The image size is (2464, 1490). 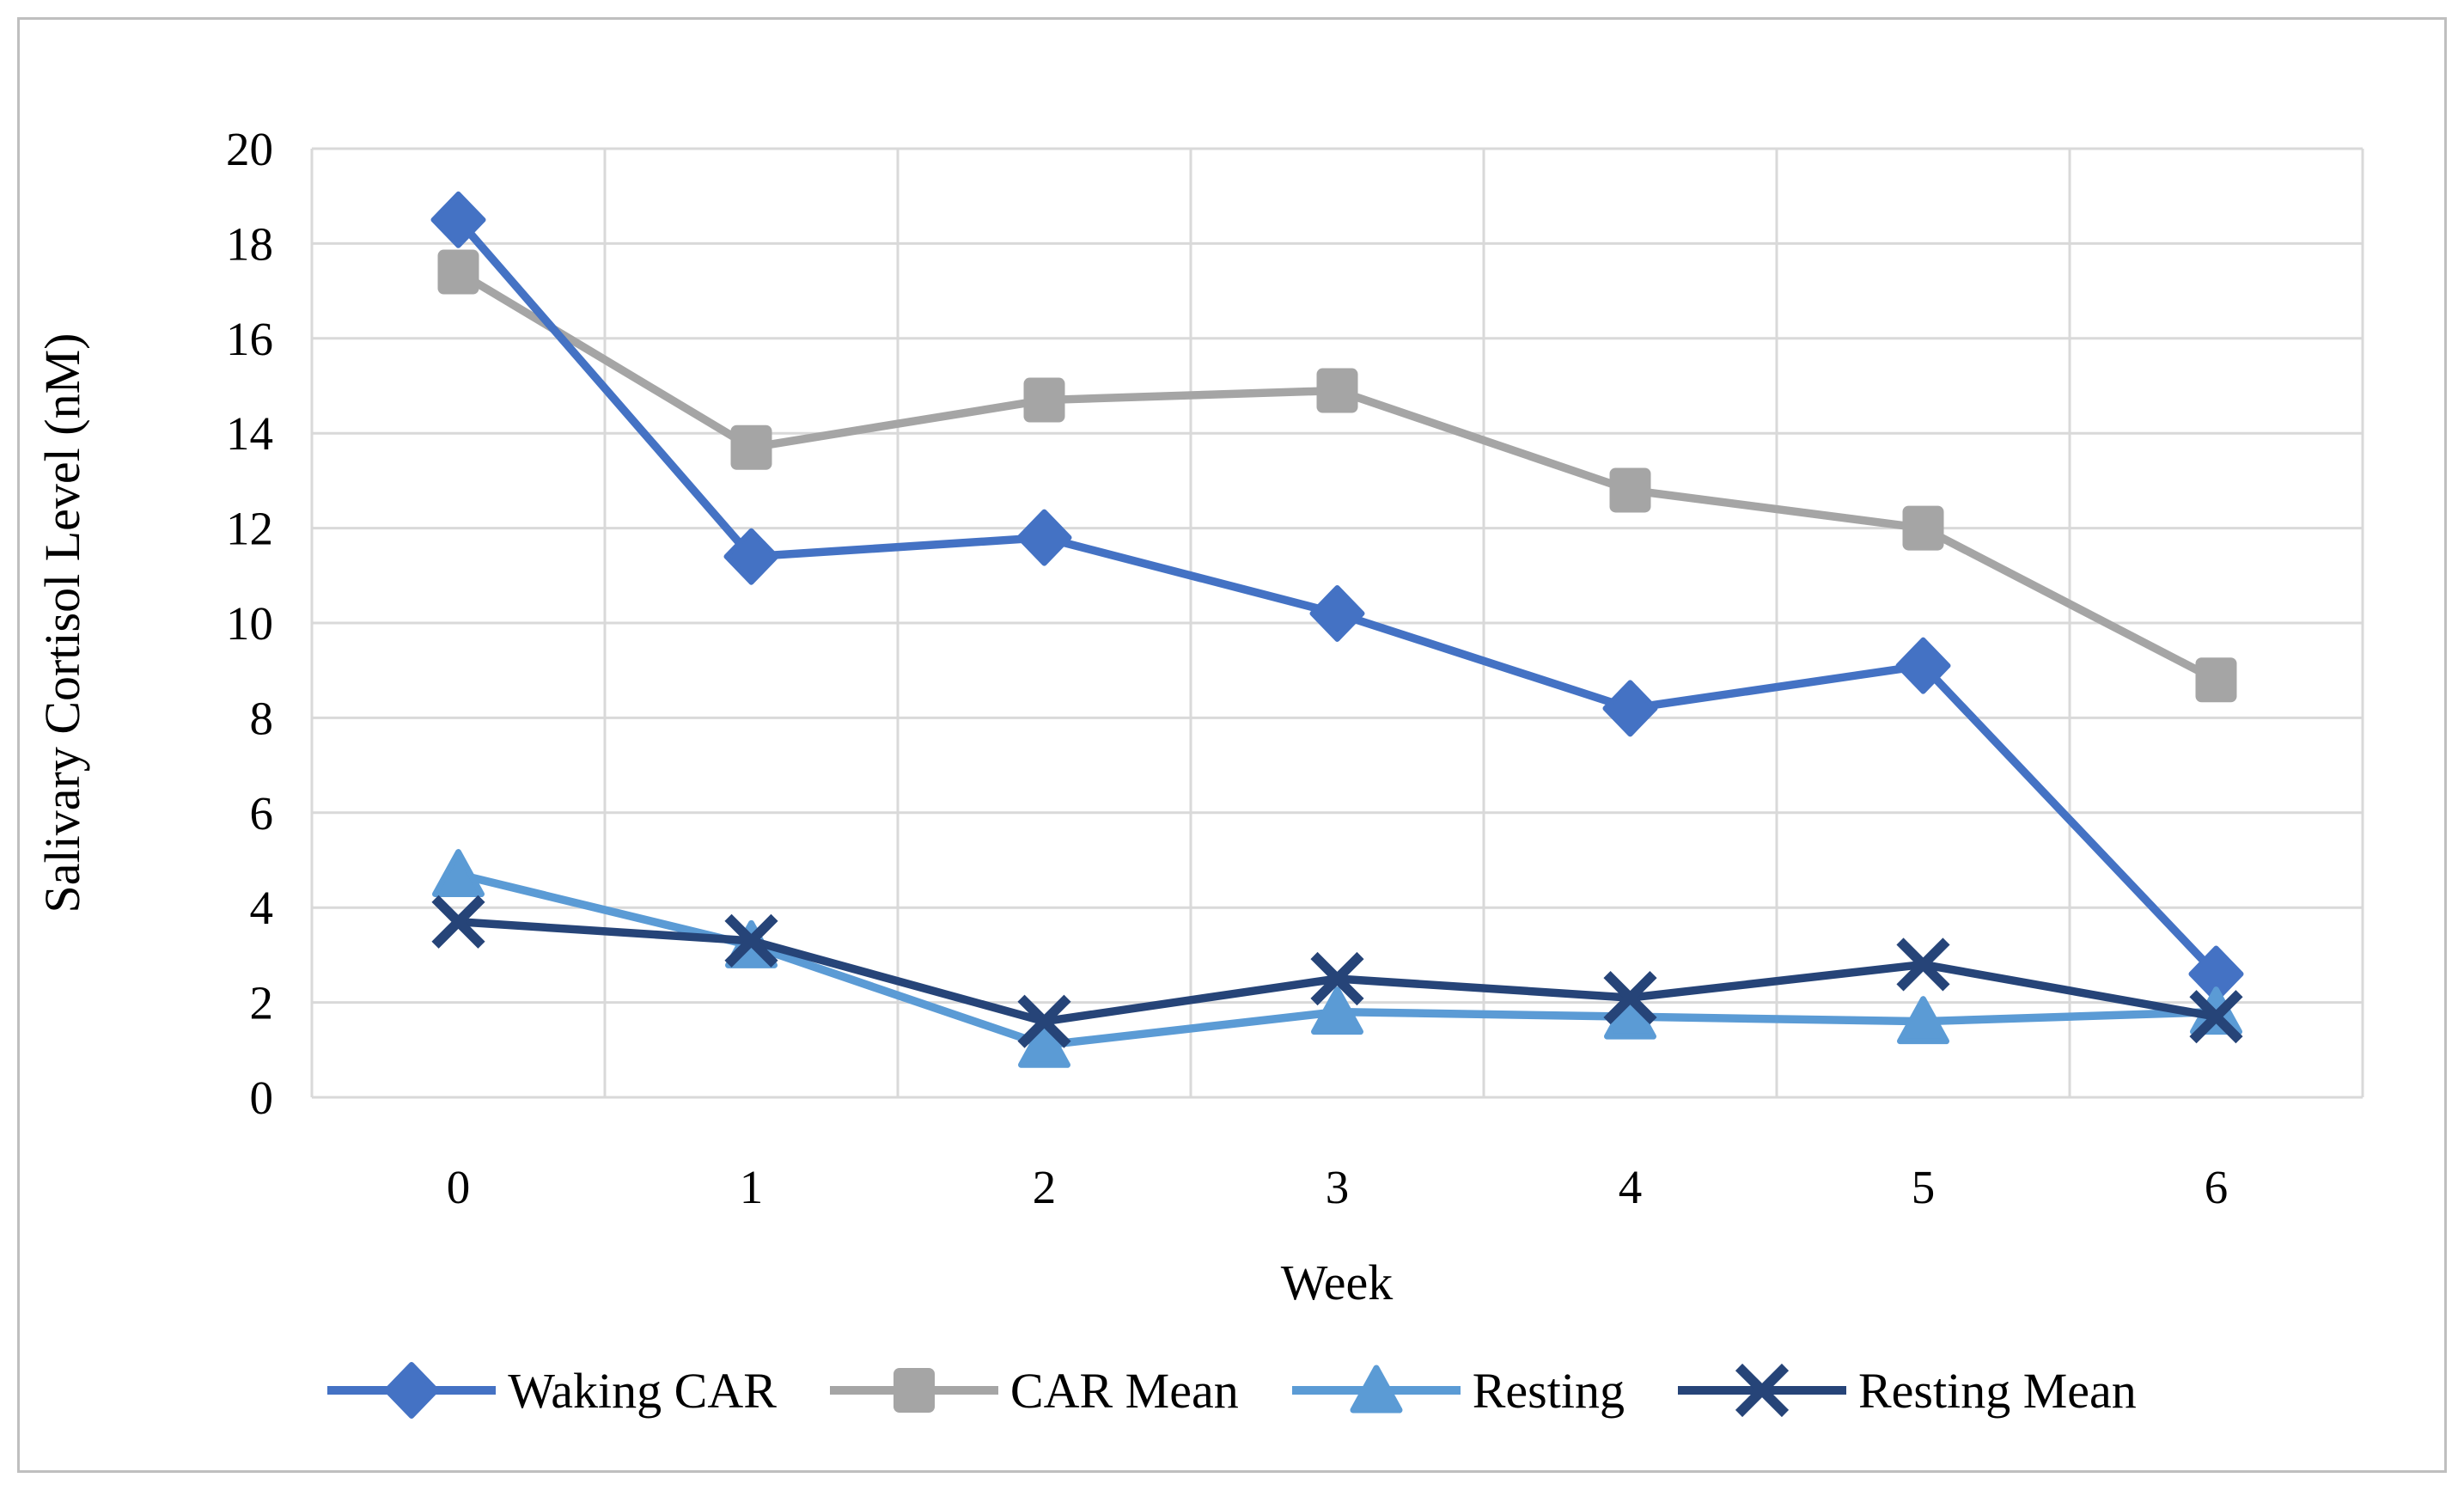 What do you see at coordinates (1124, 1390) in the screenshot?
I see `legend-label: CAR Mean` at bounding box center [1124, 1390].